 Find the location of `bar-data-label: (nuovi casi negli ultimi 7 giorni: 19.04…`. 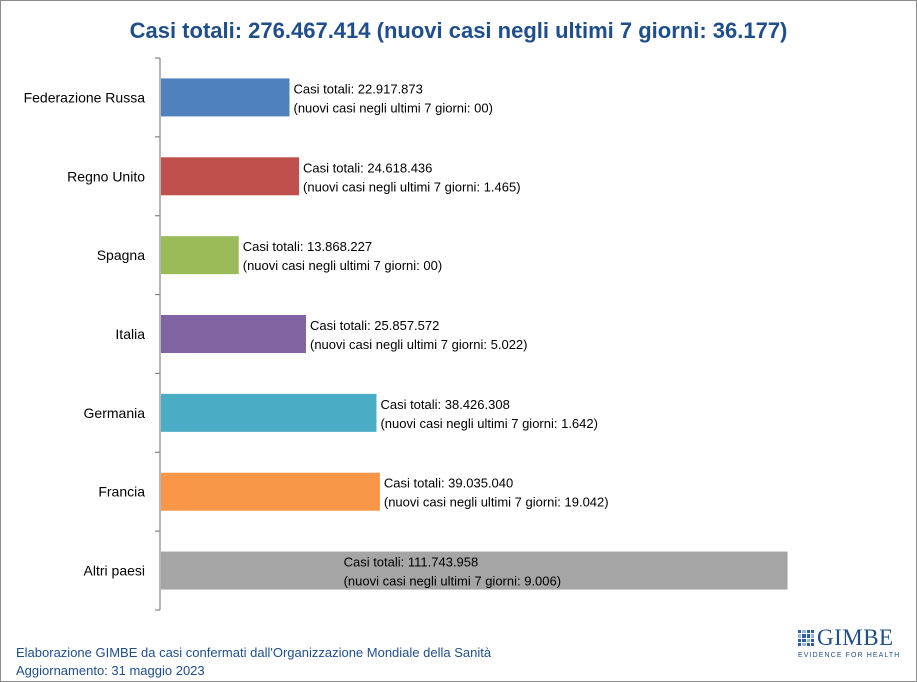

bar-data-label: (nuovi casi negli ultimi 7 giorni: 19.04… is located at coordinates (496, 502).